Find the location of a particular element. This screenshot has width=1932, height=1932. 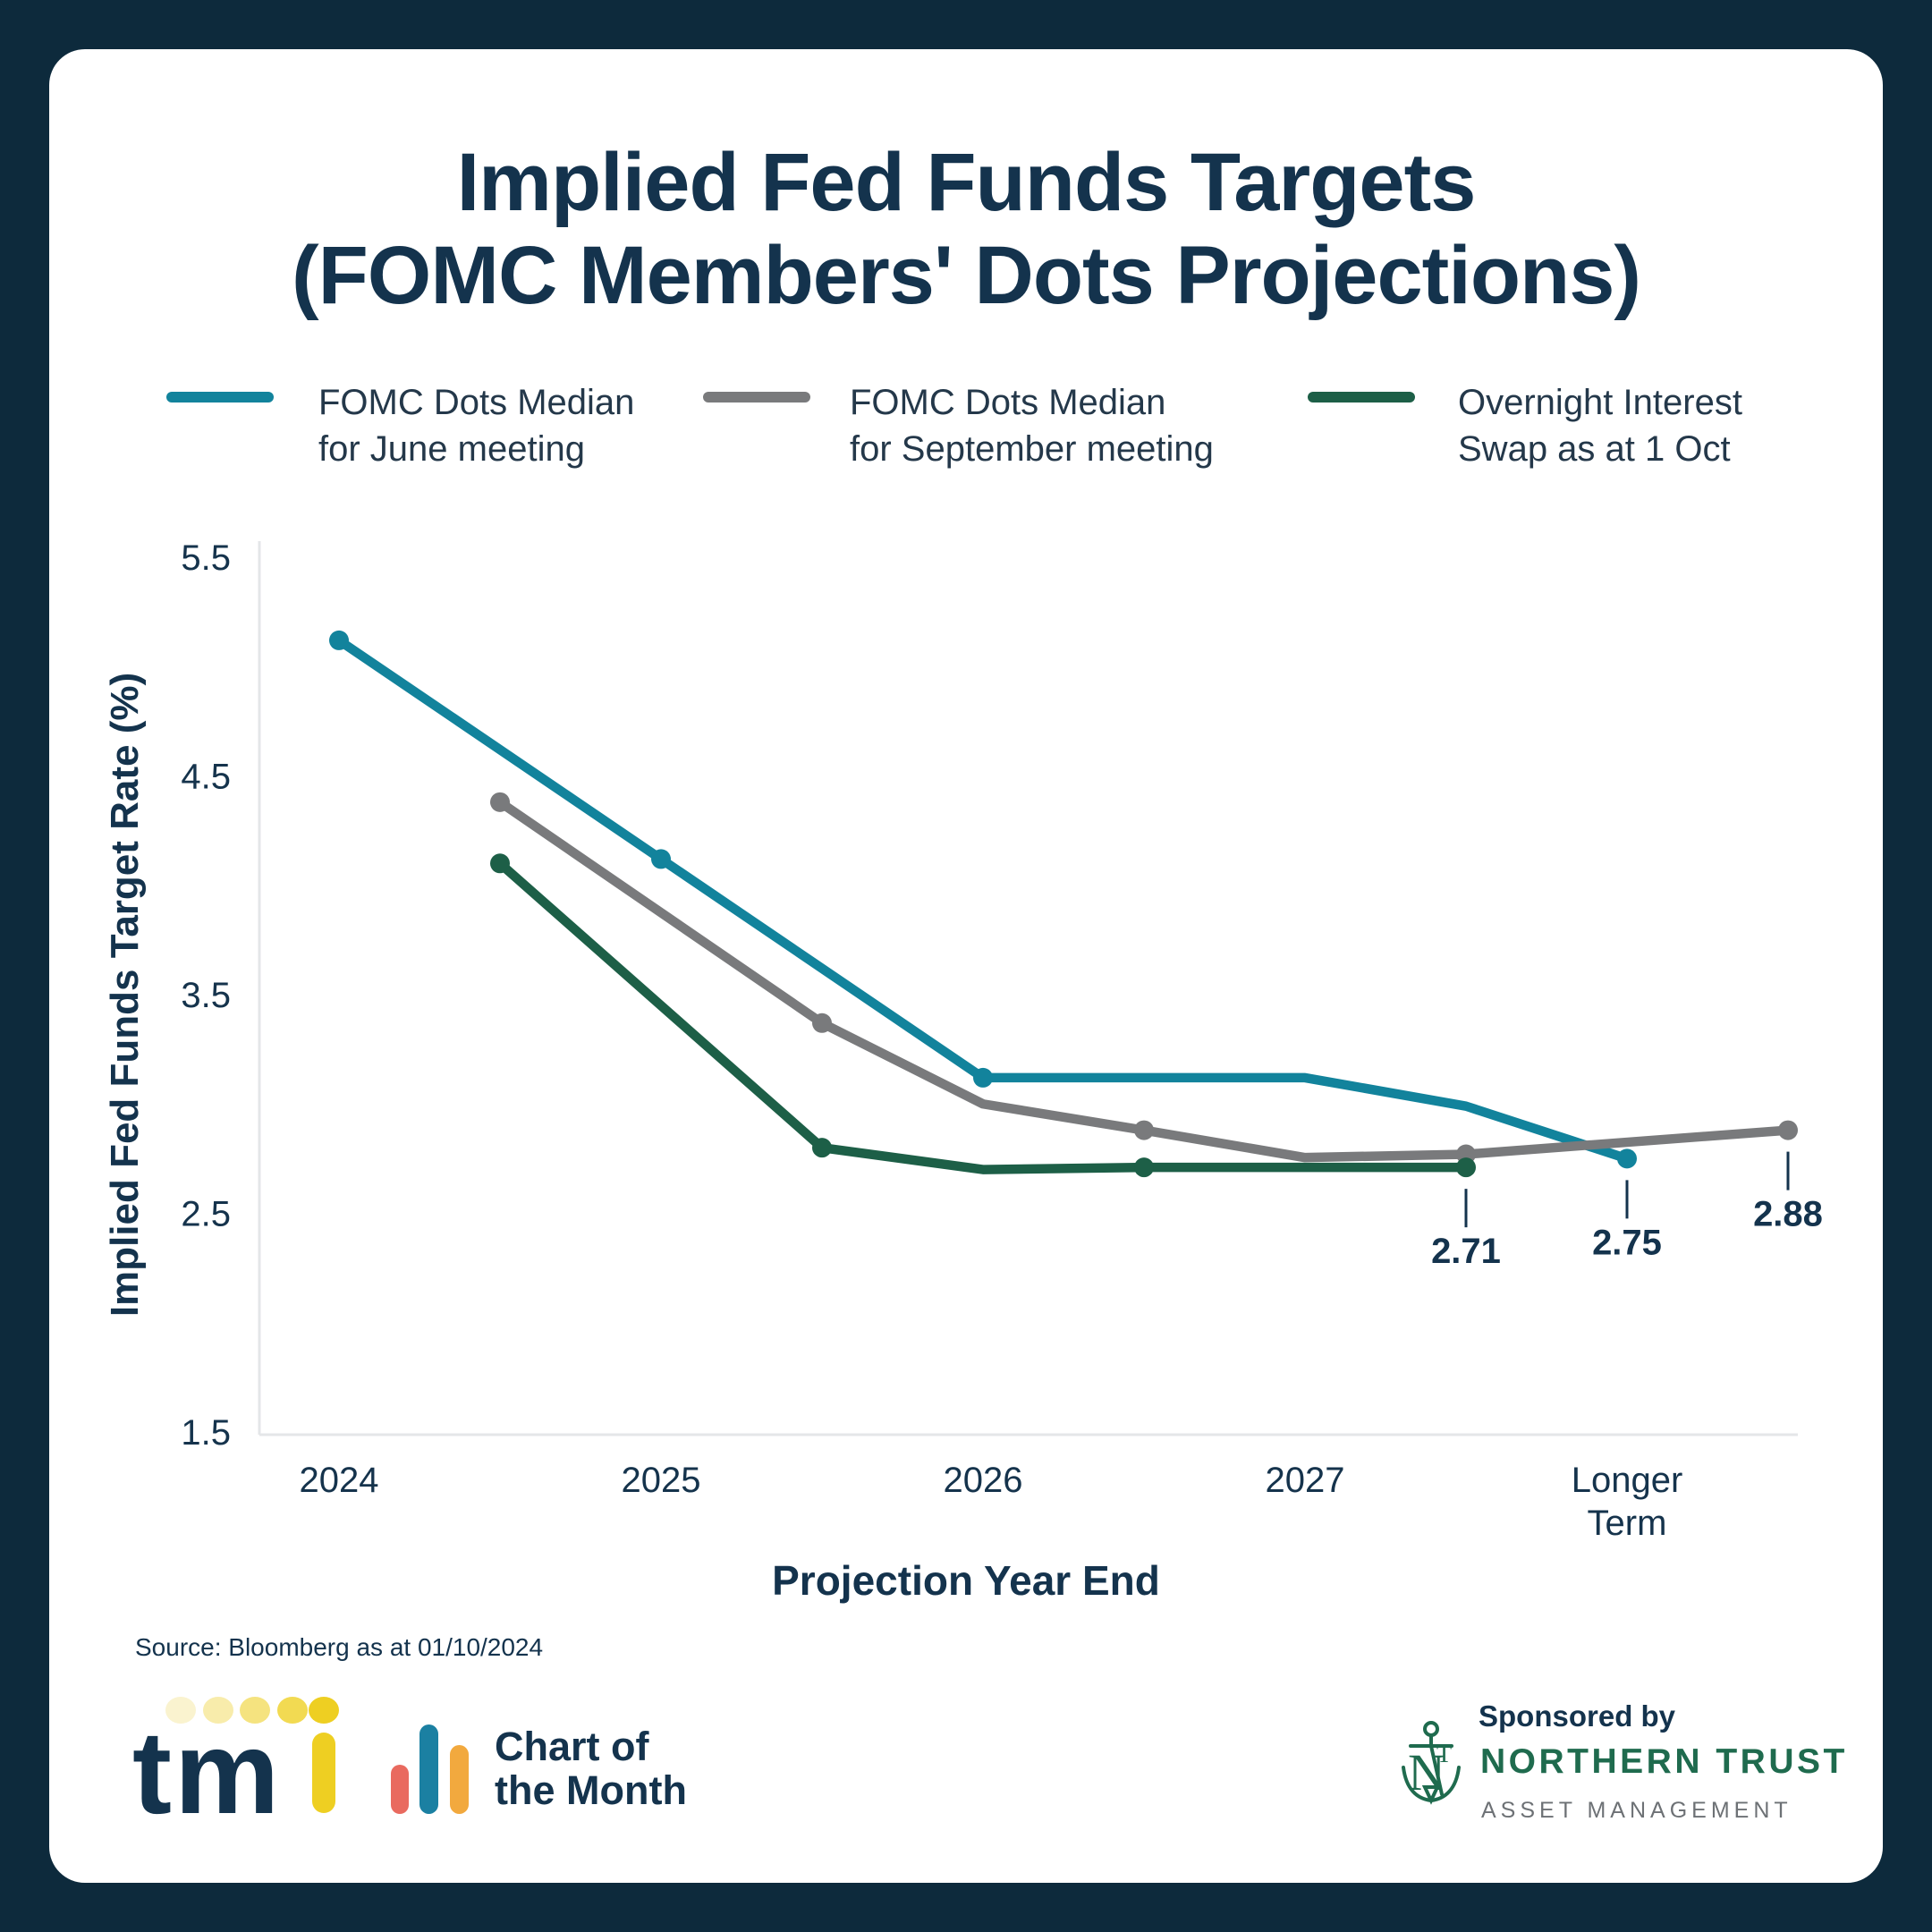

northern-trust-wordmark: NORTHERN TRUST is located at coordinates (1664, 1761).